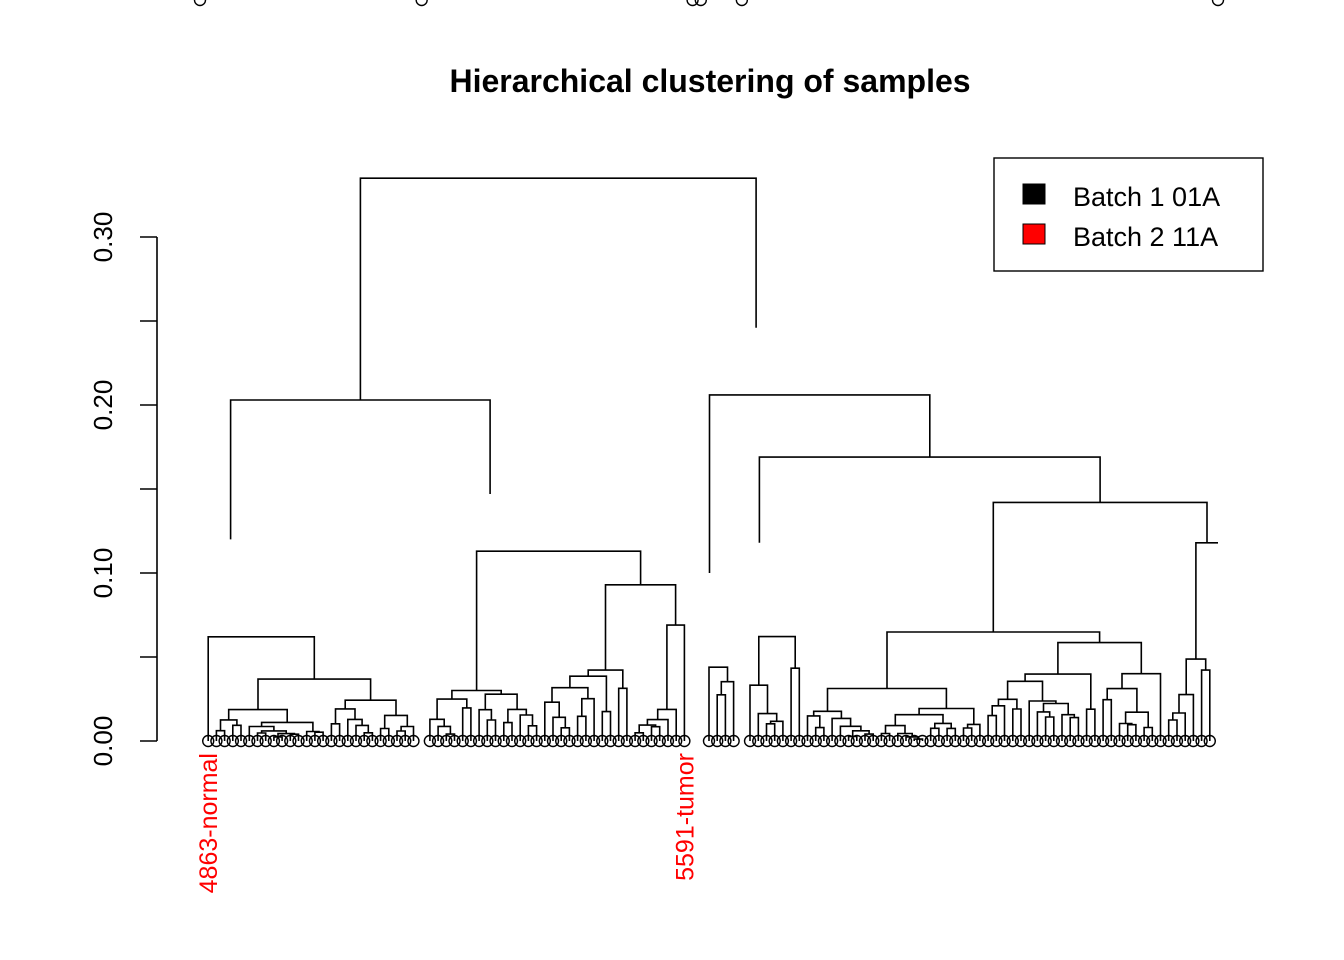 The image size is (1344, 960). I want to click on chart-title: Hierarchical clustering of samples, so click(709, 81).